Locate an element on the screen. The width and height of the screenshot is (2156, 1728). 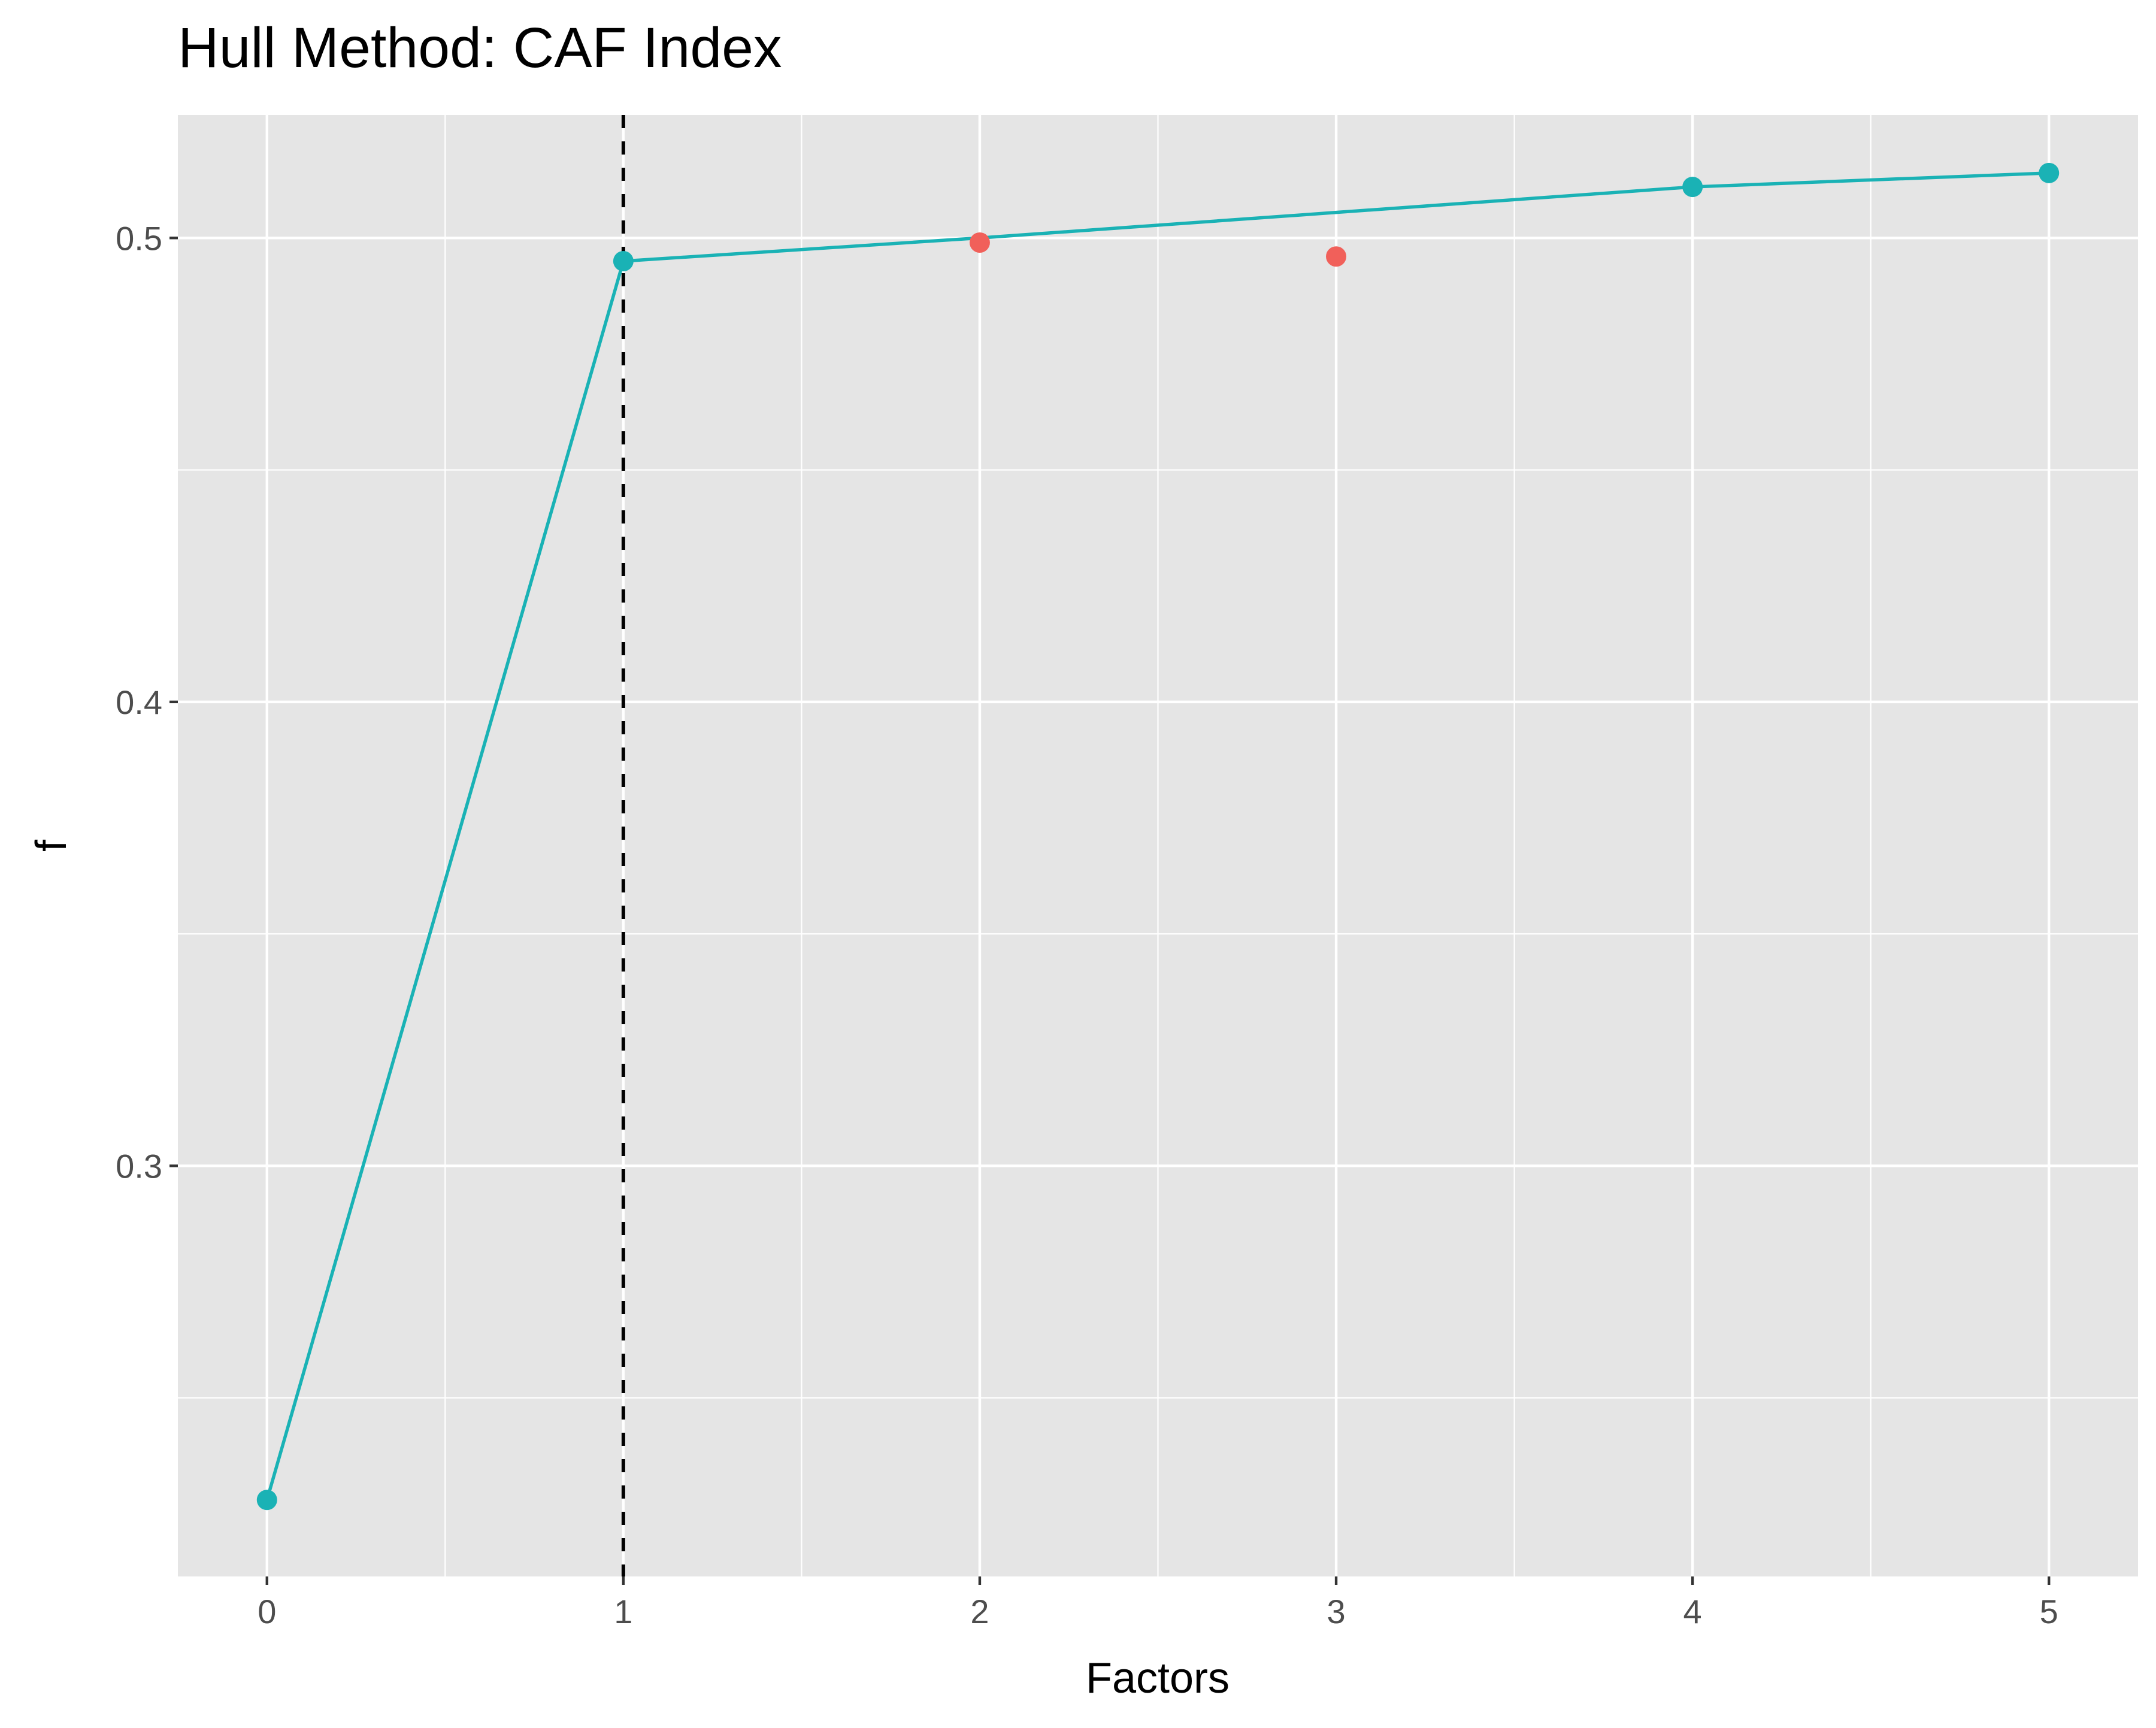
x-axis: 0 1 2 3 4 5 is located at coordinates (1158, 1603).